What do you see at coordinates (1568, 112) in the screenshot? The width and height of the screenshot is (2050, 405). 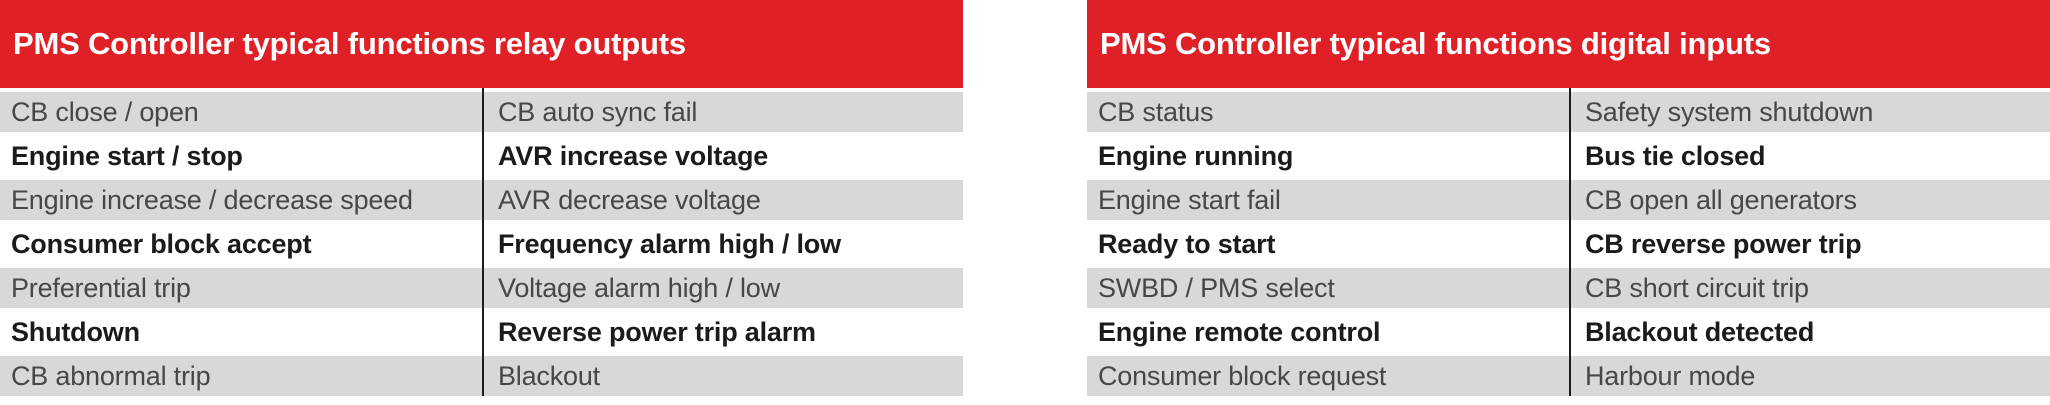 I see `table-row: CB status Safety system shutdown` at bounding box center [1568, 112].